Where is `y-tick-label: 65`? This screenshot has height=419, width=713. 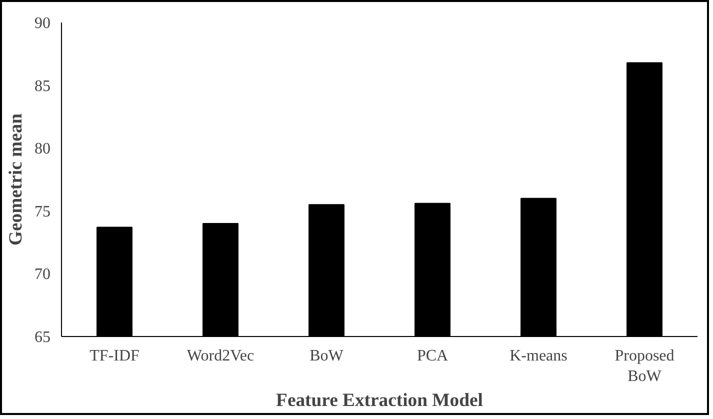
y-tick-label: 65 is located at coordinates (42, 337).